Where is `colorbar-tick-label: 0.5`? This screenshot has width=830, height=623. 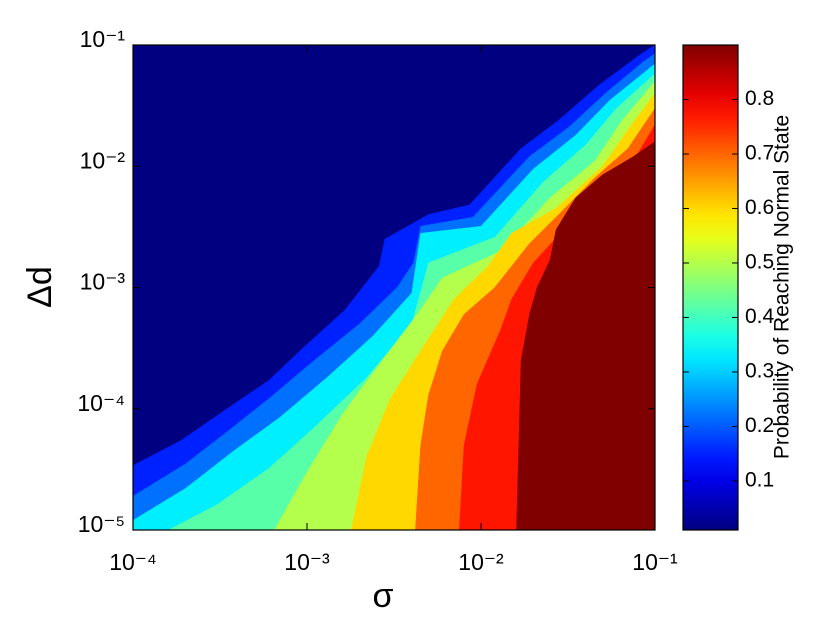 colorbar-tick-label: 0.5 is located at coordinates (759, 262).